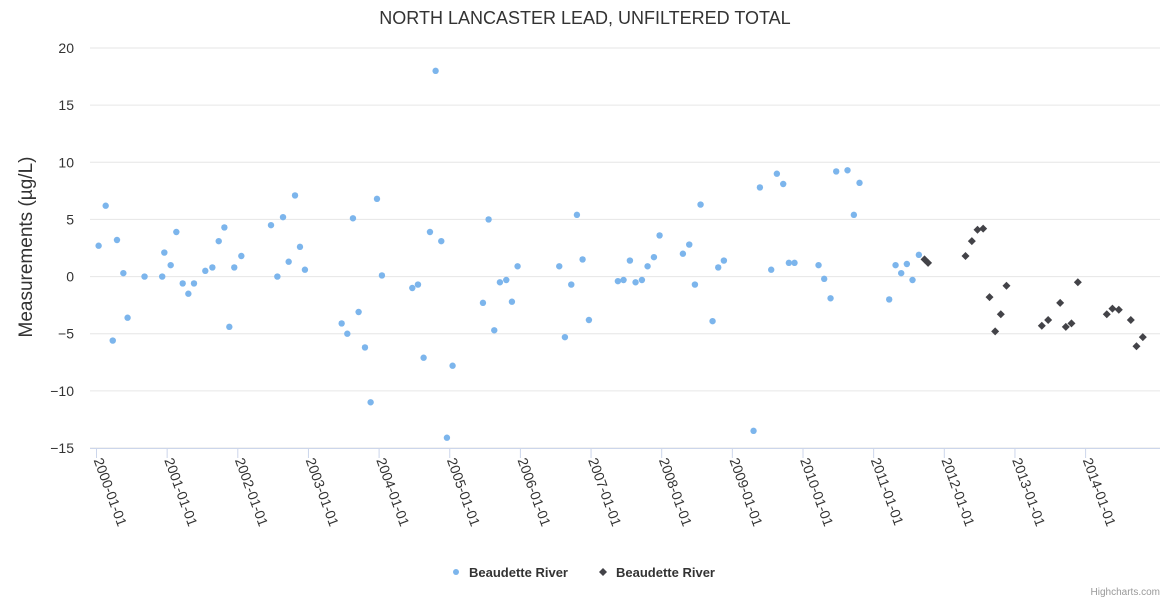 The image size is (1170, 600). I want to click on credits-link: Highcharts.com, so click(1125, 592).